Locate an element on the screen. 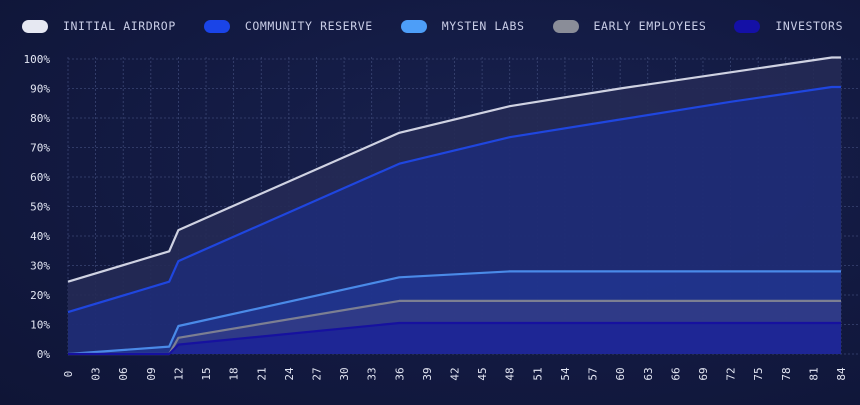 Image resolution: width=860 pixels, height=405 pixels. x-tick-label: 63 is located at coordinates (648, 373).